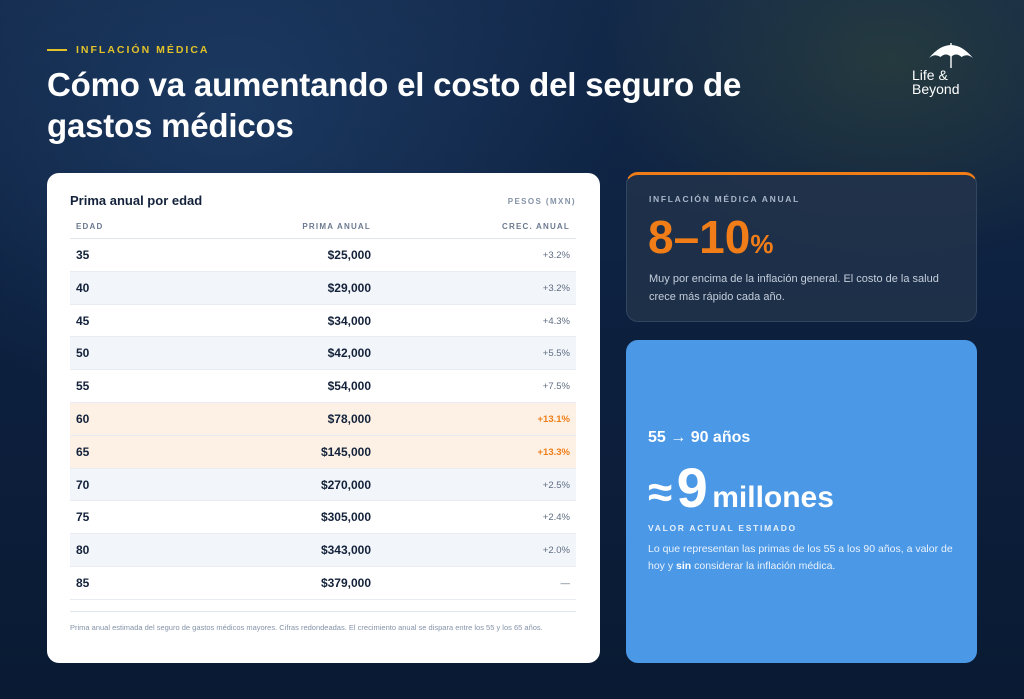 This screenshot has width=1024, height=699. What do you see at coordinates (556, 354) in the screenshot?
I see `growth-cell: +5.5%` at bounding box center [556, 354].